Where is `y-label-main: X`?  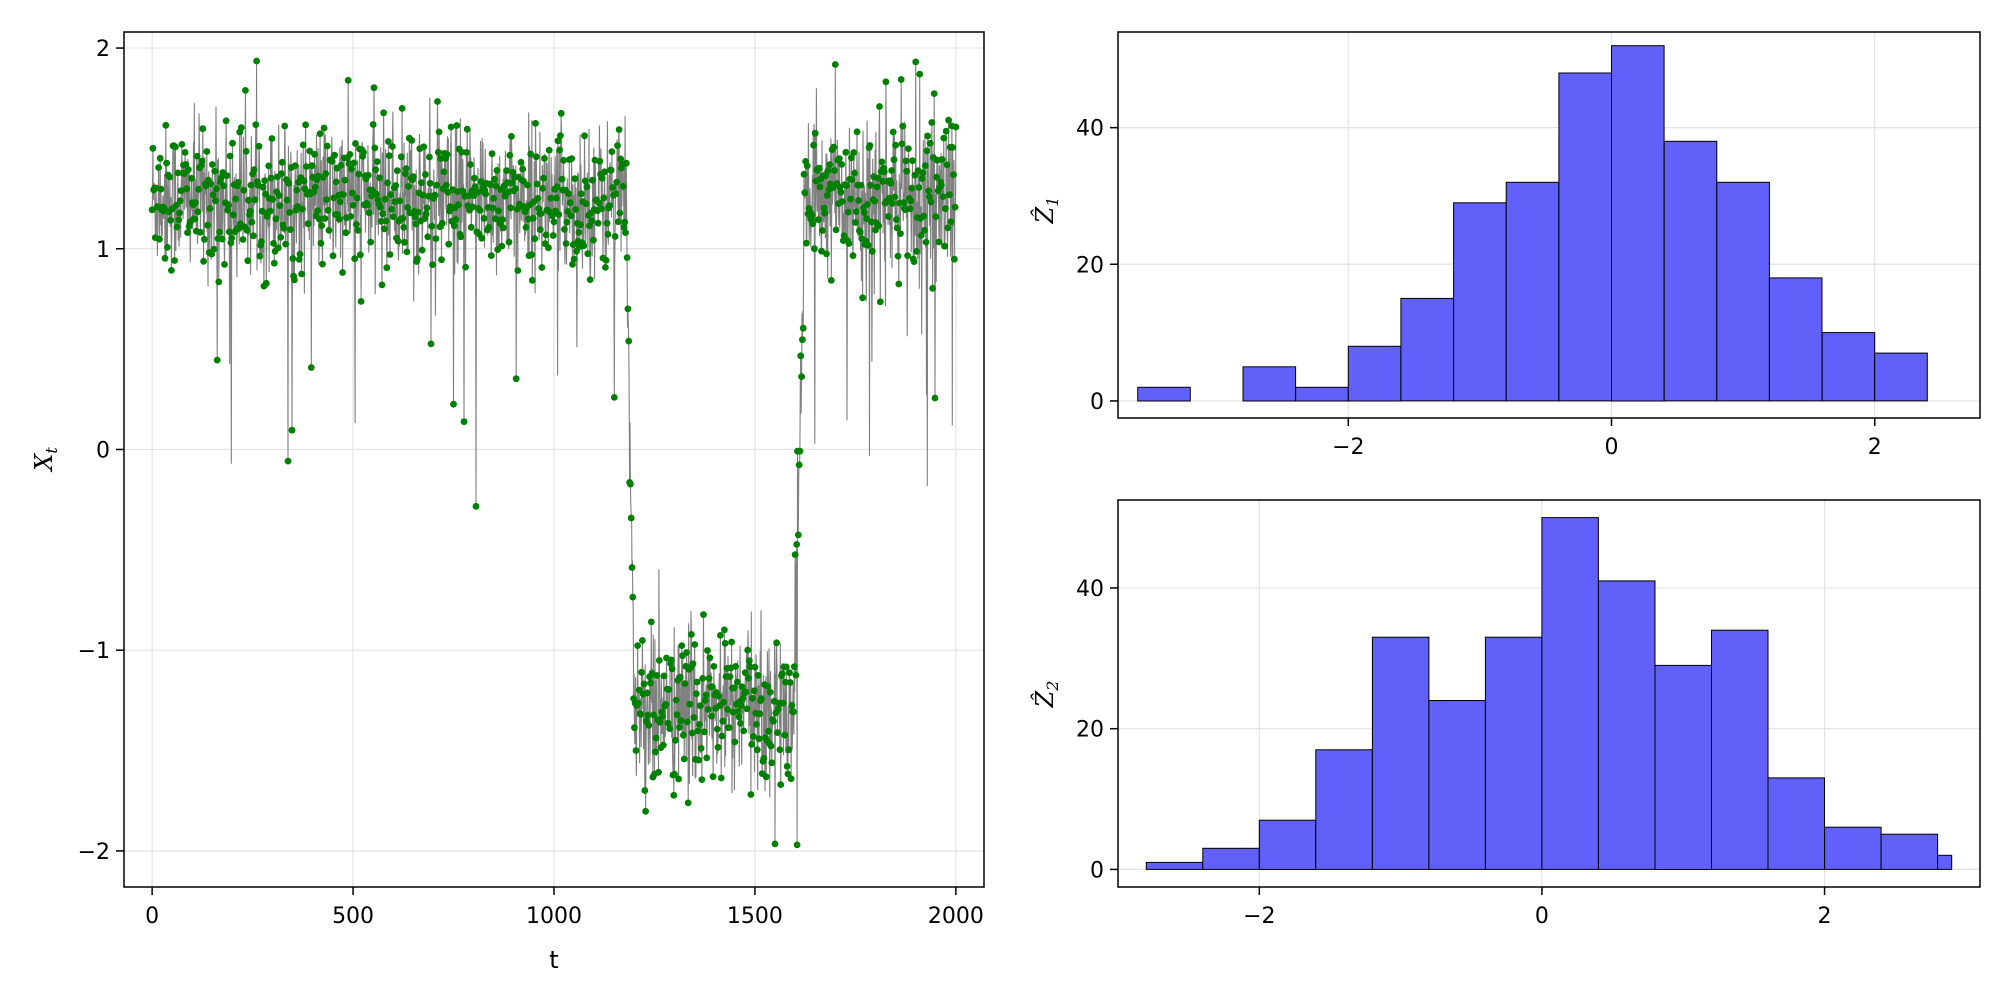
y-label-main: X is located at coordinates (44, 463).